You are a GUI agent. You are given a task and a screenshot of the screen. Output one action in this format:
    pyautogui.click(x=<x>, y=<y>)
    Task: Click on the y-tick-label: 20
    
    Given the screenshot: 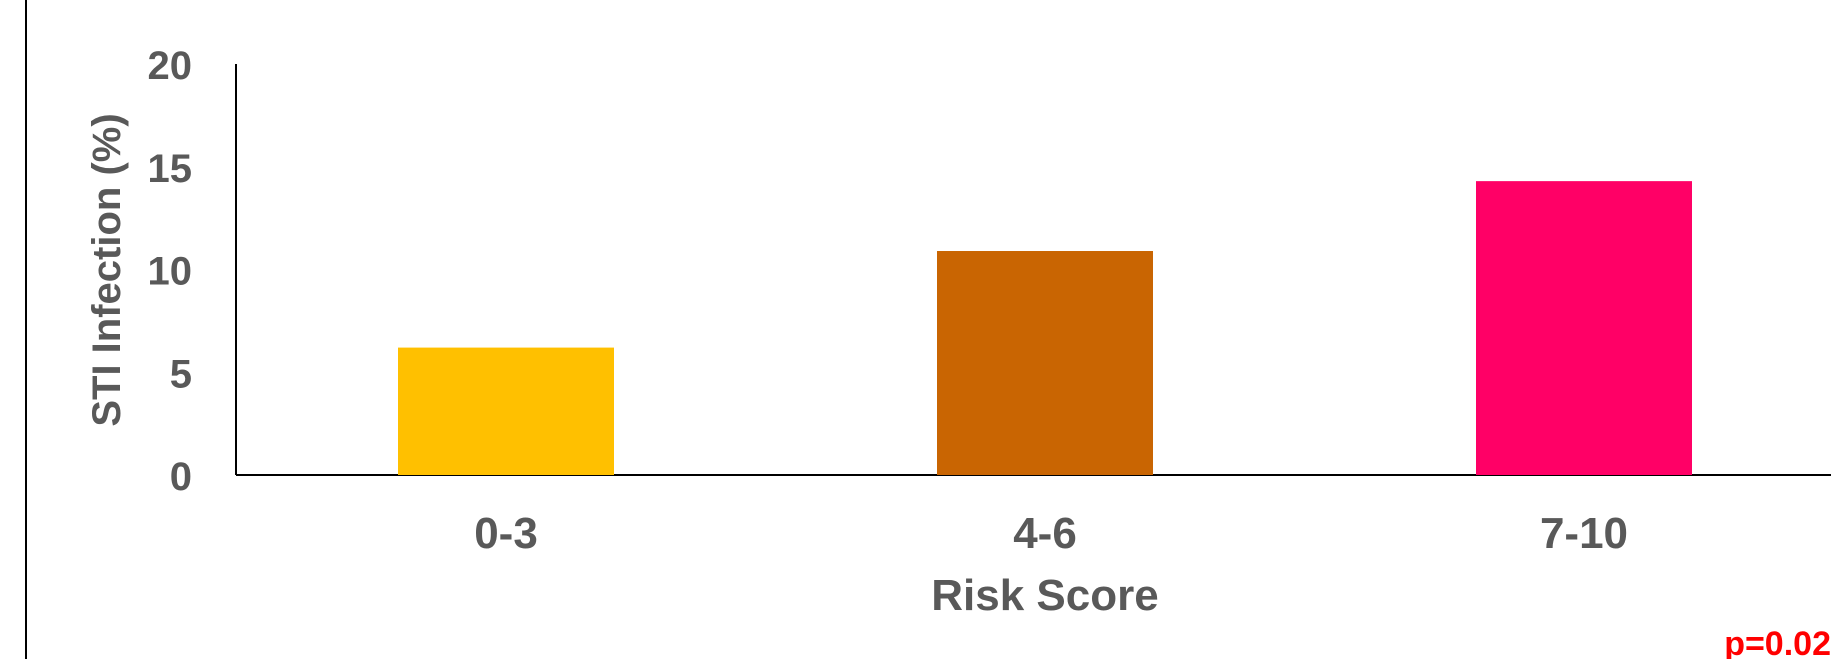 What is the action you would take?
    pyautogui.click(x=170, y=66)
    